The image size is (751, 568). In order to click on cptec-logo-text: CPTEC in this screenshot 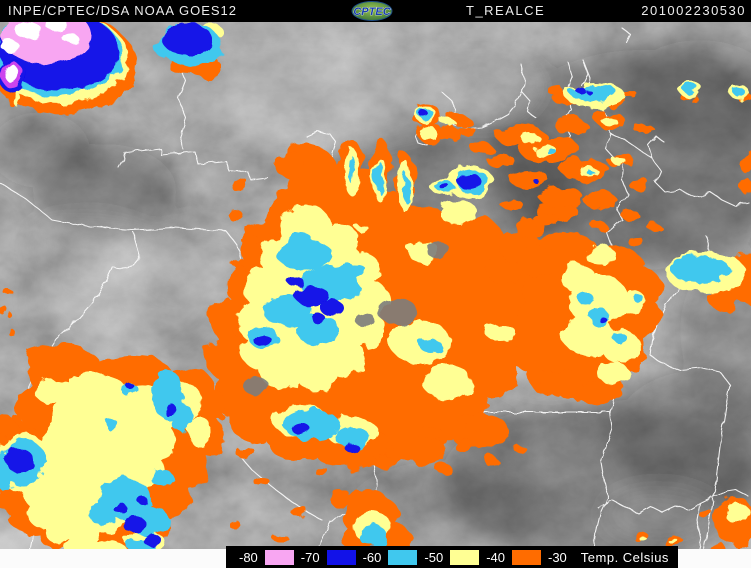, I will do `click(372, 12)`.